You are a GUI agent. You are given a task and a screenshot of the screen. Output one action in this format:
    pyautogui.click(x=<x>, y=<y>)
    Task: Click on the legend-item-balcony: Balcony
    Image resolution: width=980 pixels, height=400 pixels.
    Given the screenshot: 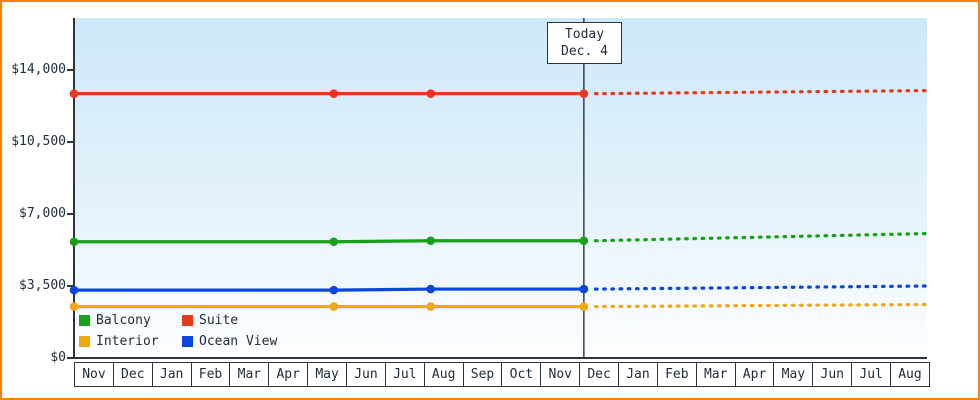 What is the action you would take?
    pyautogui.click(x=130, y=320)
    